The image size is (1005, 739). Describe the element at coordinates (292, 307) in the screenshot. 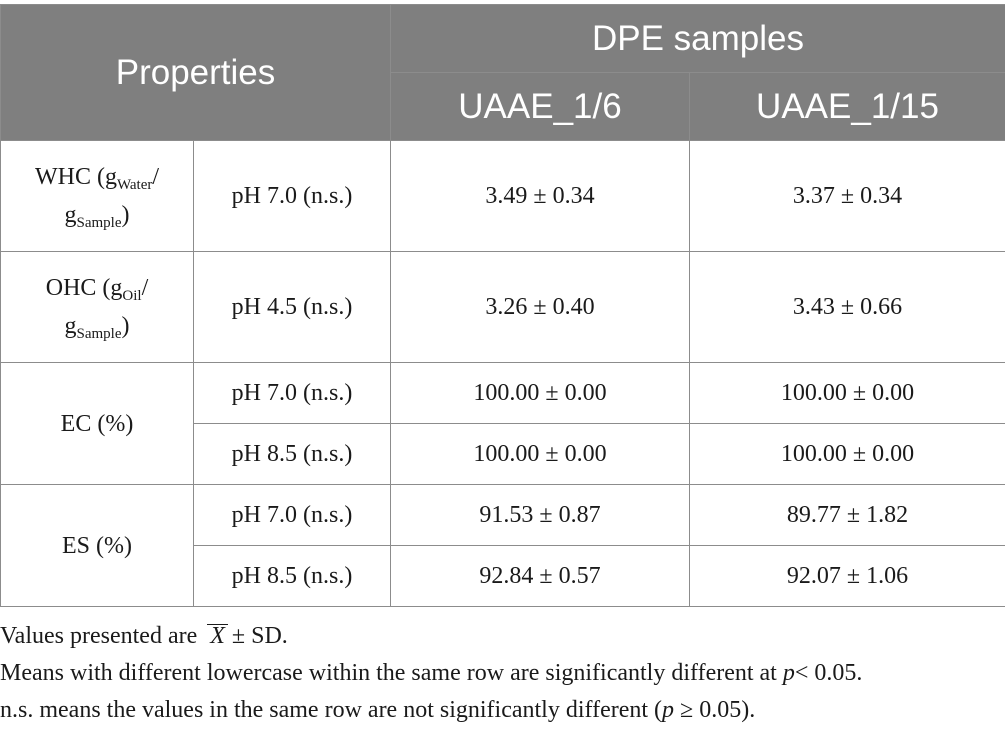

I see `ohc-condition: pH 4.5 (n.s.)` at that location.